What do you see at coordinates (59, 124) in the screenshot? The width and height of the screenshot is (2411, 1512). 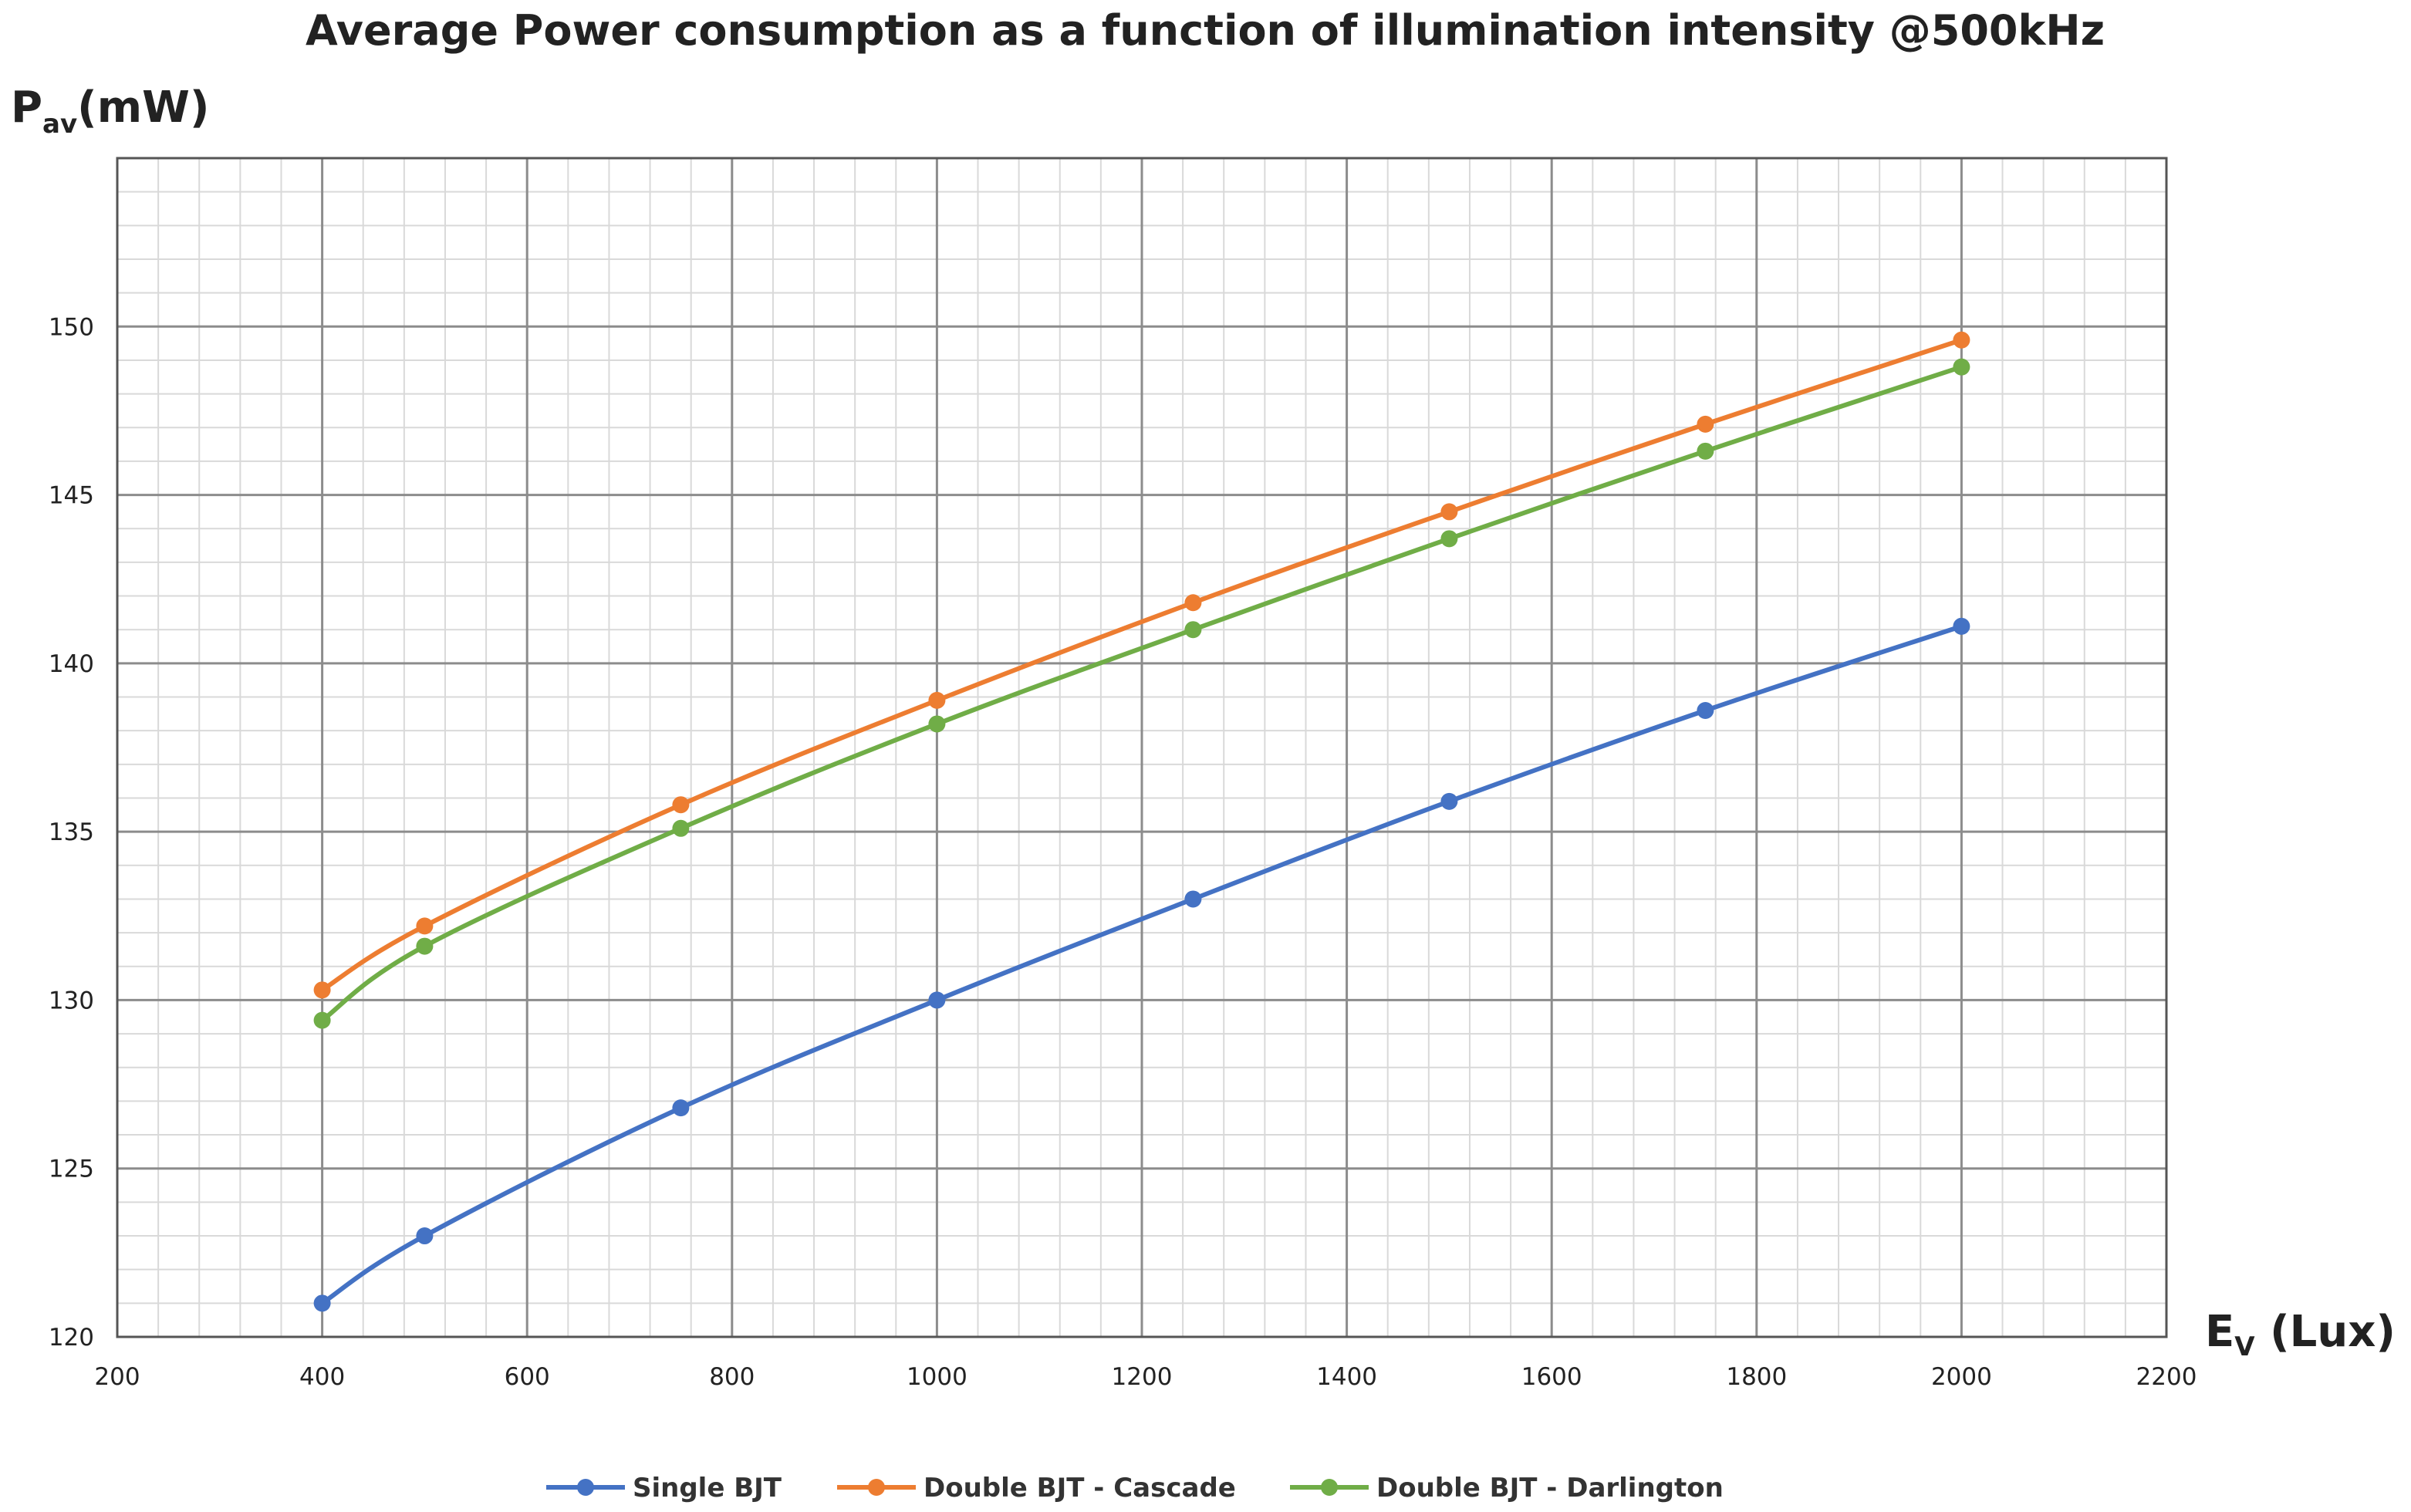 I see `y-axis-label-subscript: av` at bounding box center [59, 124].